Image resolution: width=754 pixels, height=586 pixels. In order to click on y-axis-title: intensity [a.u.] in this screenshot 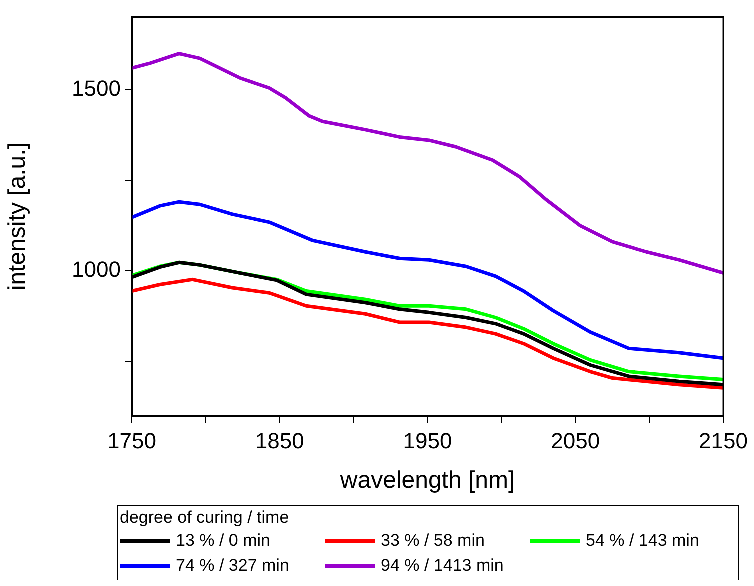, I will do `click(18, 216)`.